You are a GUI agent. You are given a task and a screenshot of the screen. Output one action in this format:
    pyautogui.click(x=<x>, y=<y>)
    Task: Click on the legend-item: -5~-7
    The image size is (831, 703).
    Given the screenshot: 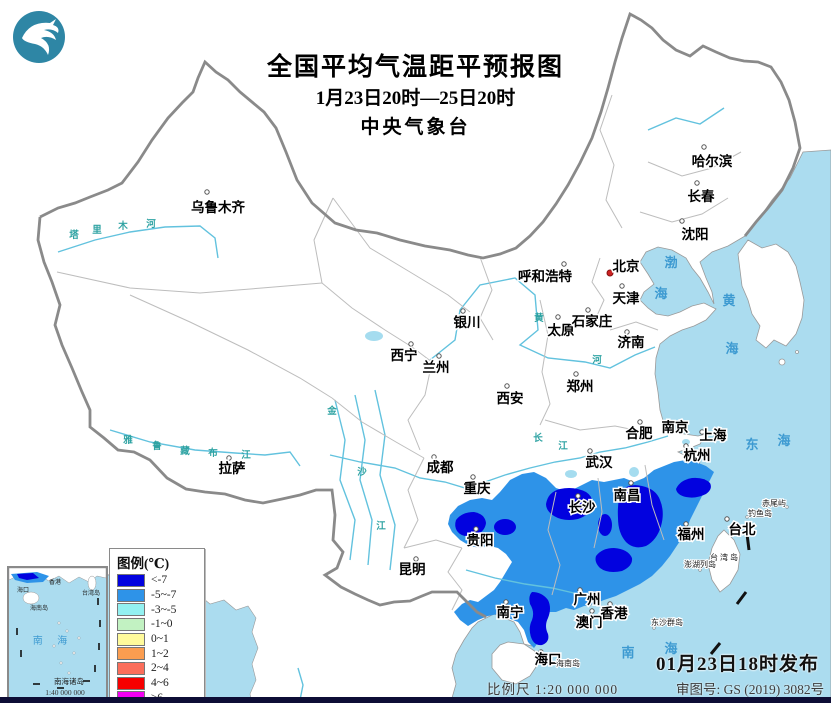 What is the action you would take?
    pyautogui.click(x=157, y=595)
    